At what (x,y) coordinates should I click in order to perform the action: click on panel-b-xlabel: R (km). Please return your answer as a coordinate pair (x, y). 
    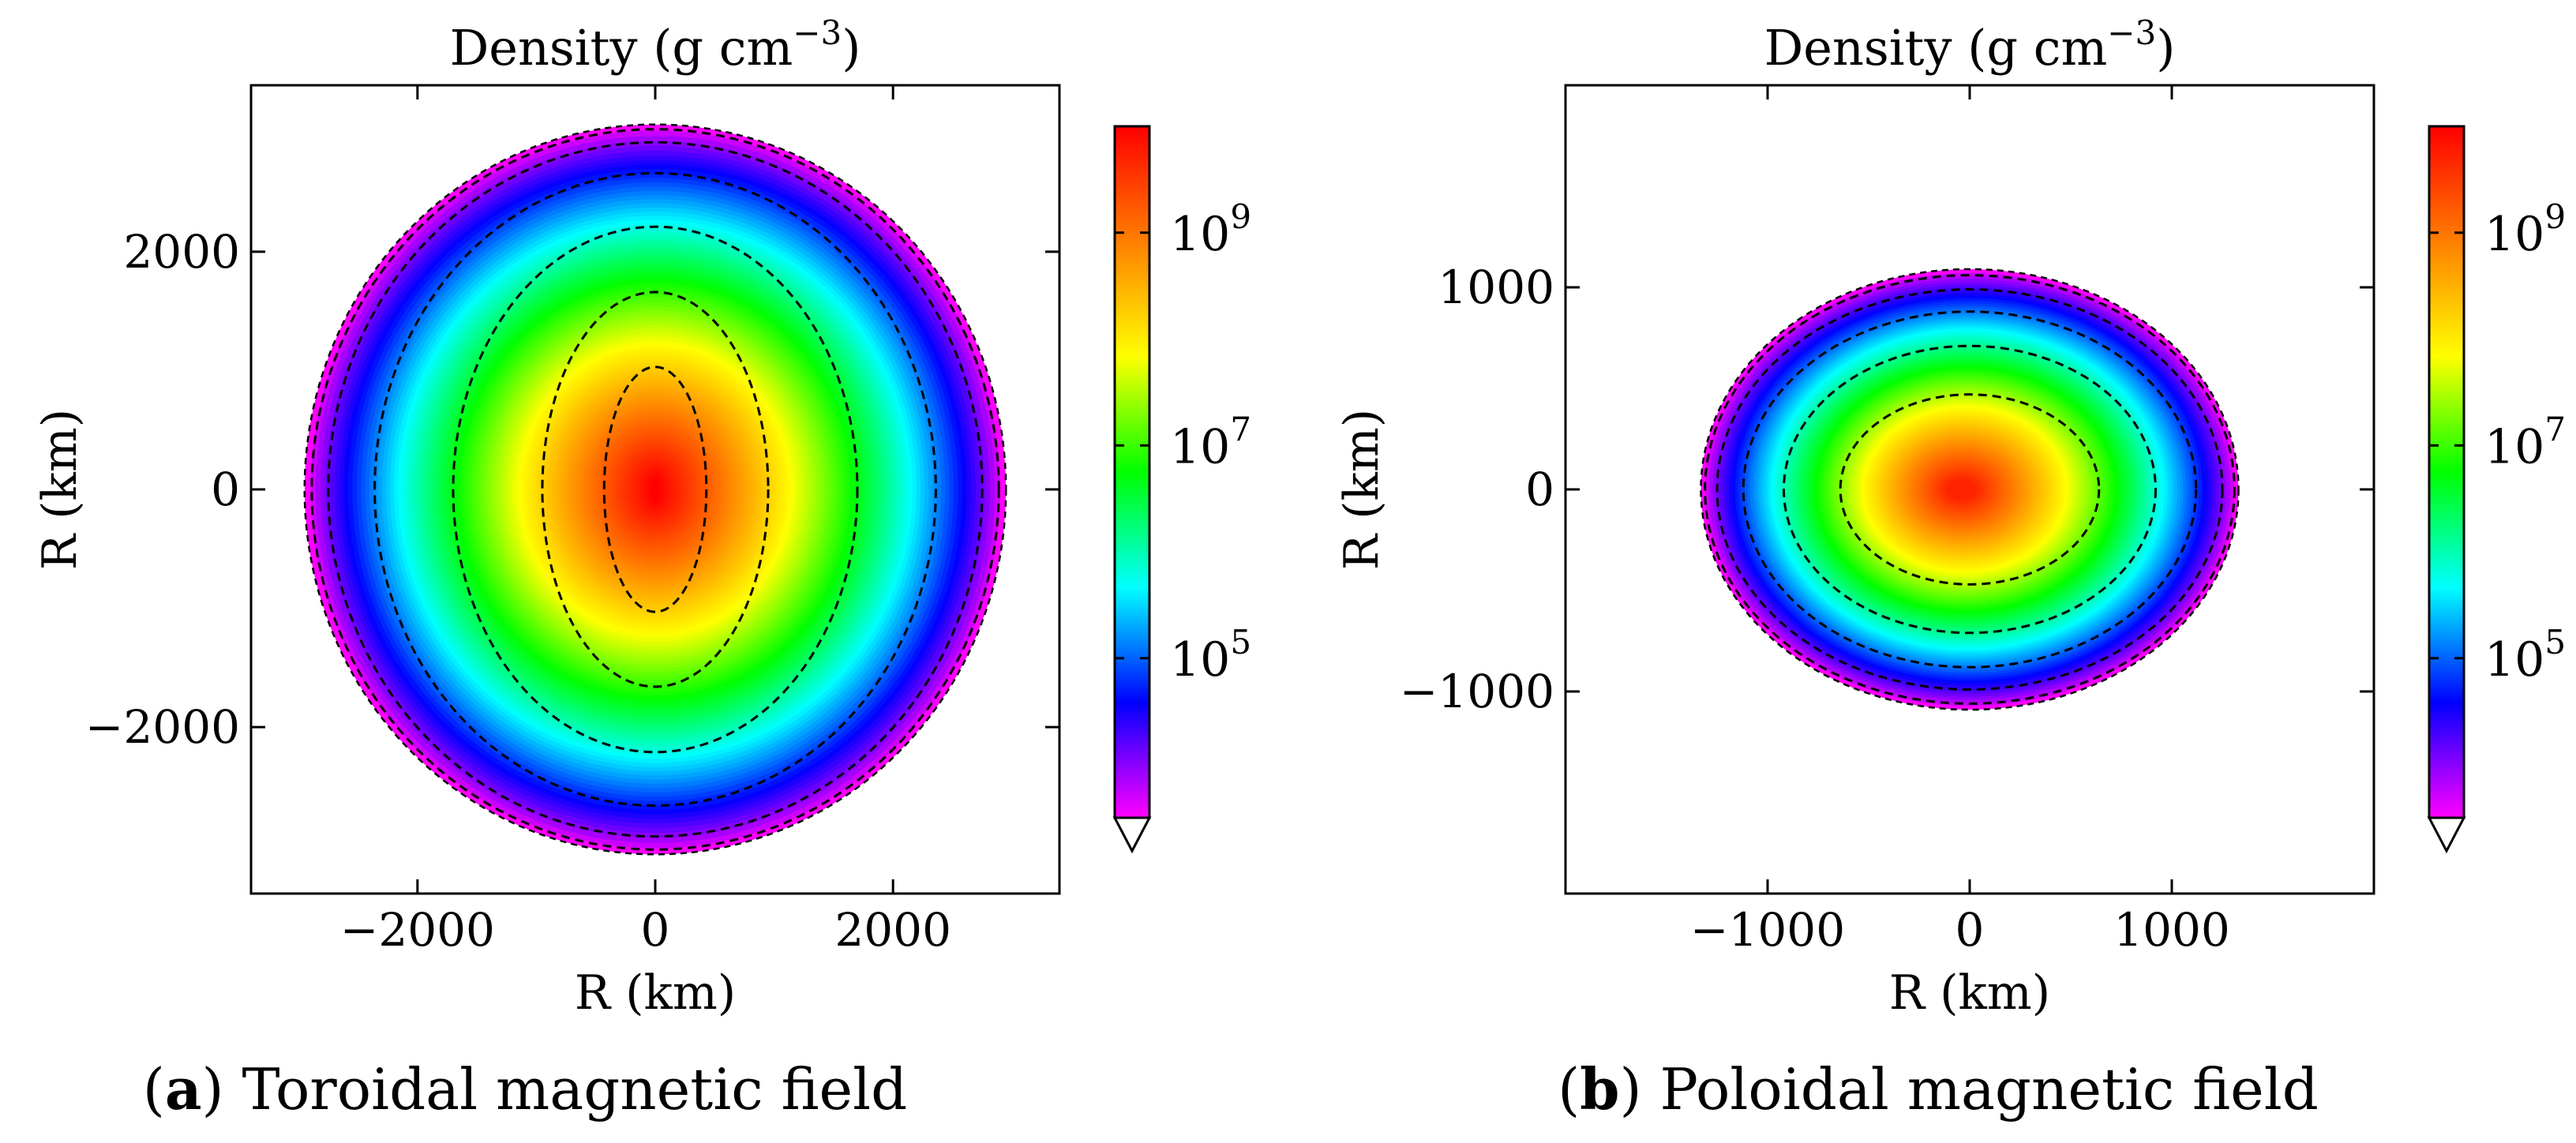
    Looking at the image, I should click on (1970, 993).